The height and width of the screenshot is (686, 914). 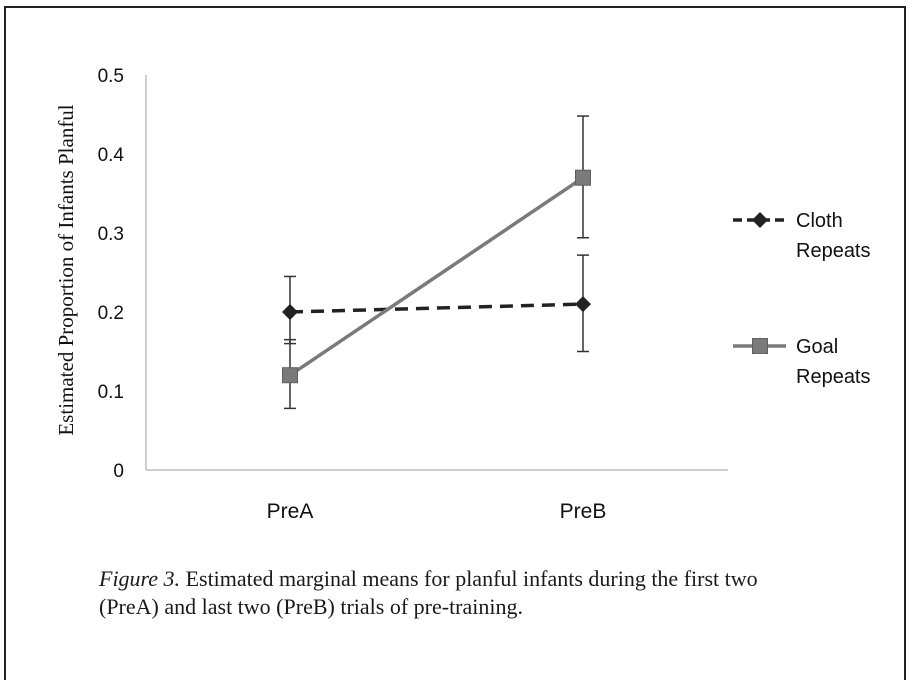 What do you see at coordinates (66, 269) in the screenshot?
I see `y-axis-label: Estimated Proportion of Infants Planful` at bounding box center [66, 269].